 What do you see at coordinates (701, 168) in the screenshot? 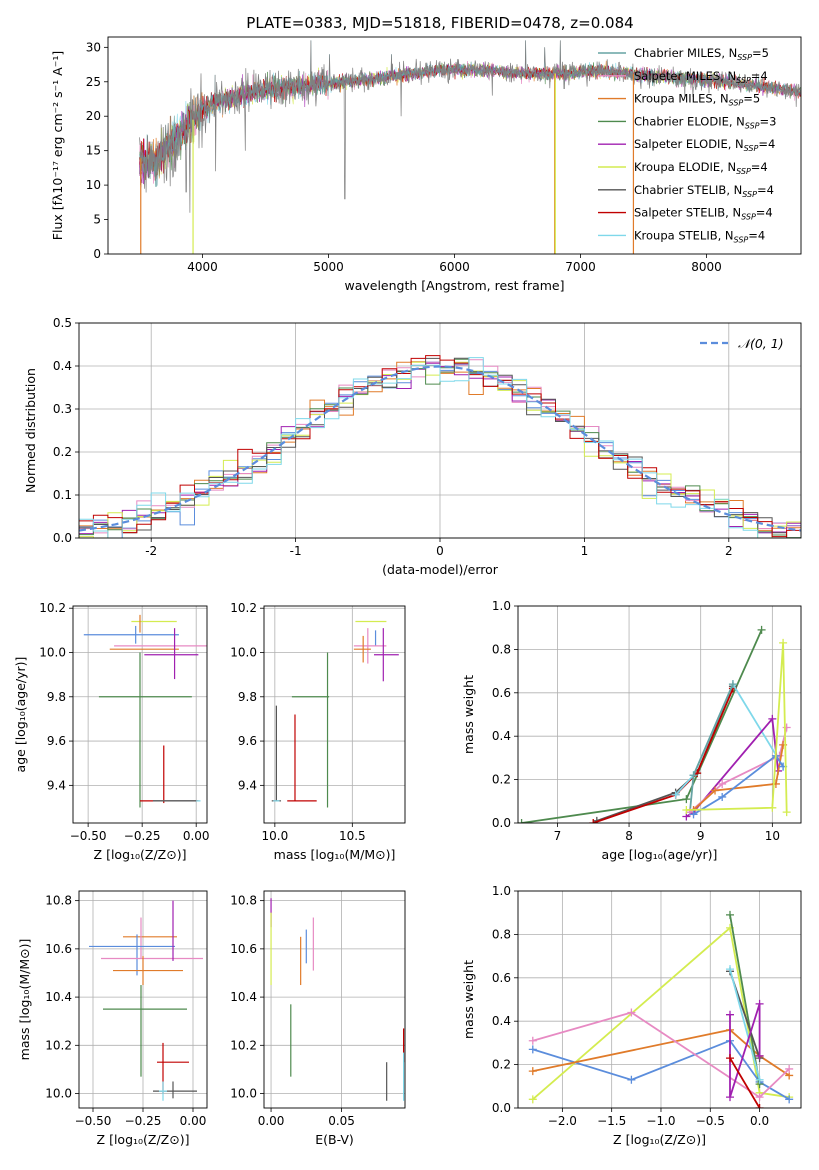
I see `legend-entry: Kroupa ELODIE, NSSP=4` at bounding box center [701, 168].